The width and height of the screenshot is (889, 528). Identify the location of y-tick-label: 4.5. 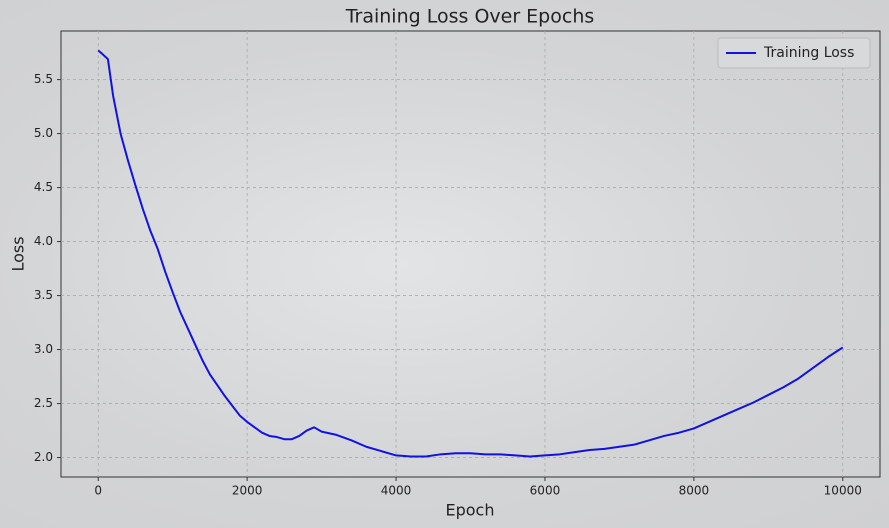
(43, 187).